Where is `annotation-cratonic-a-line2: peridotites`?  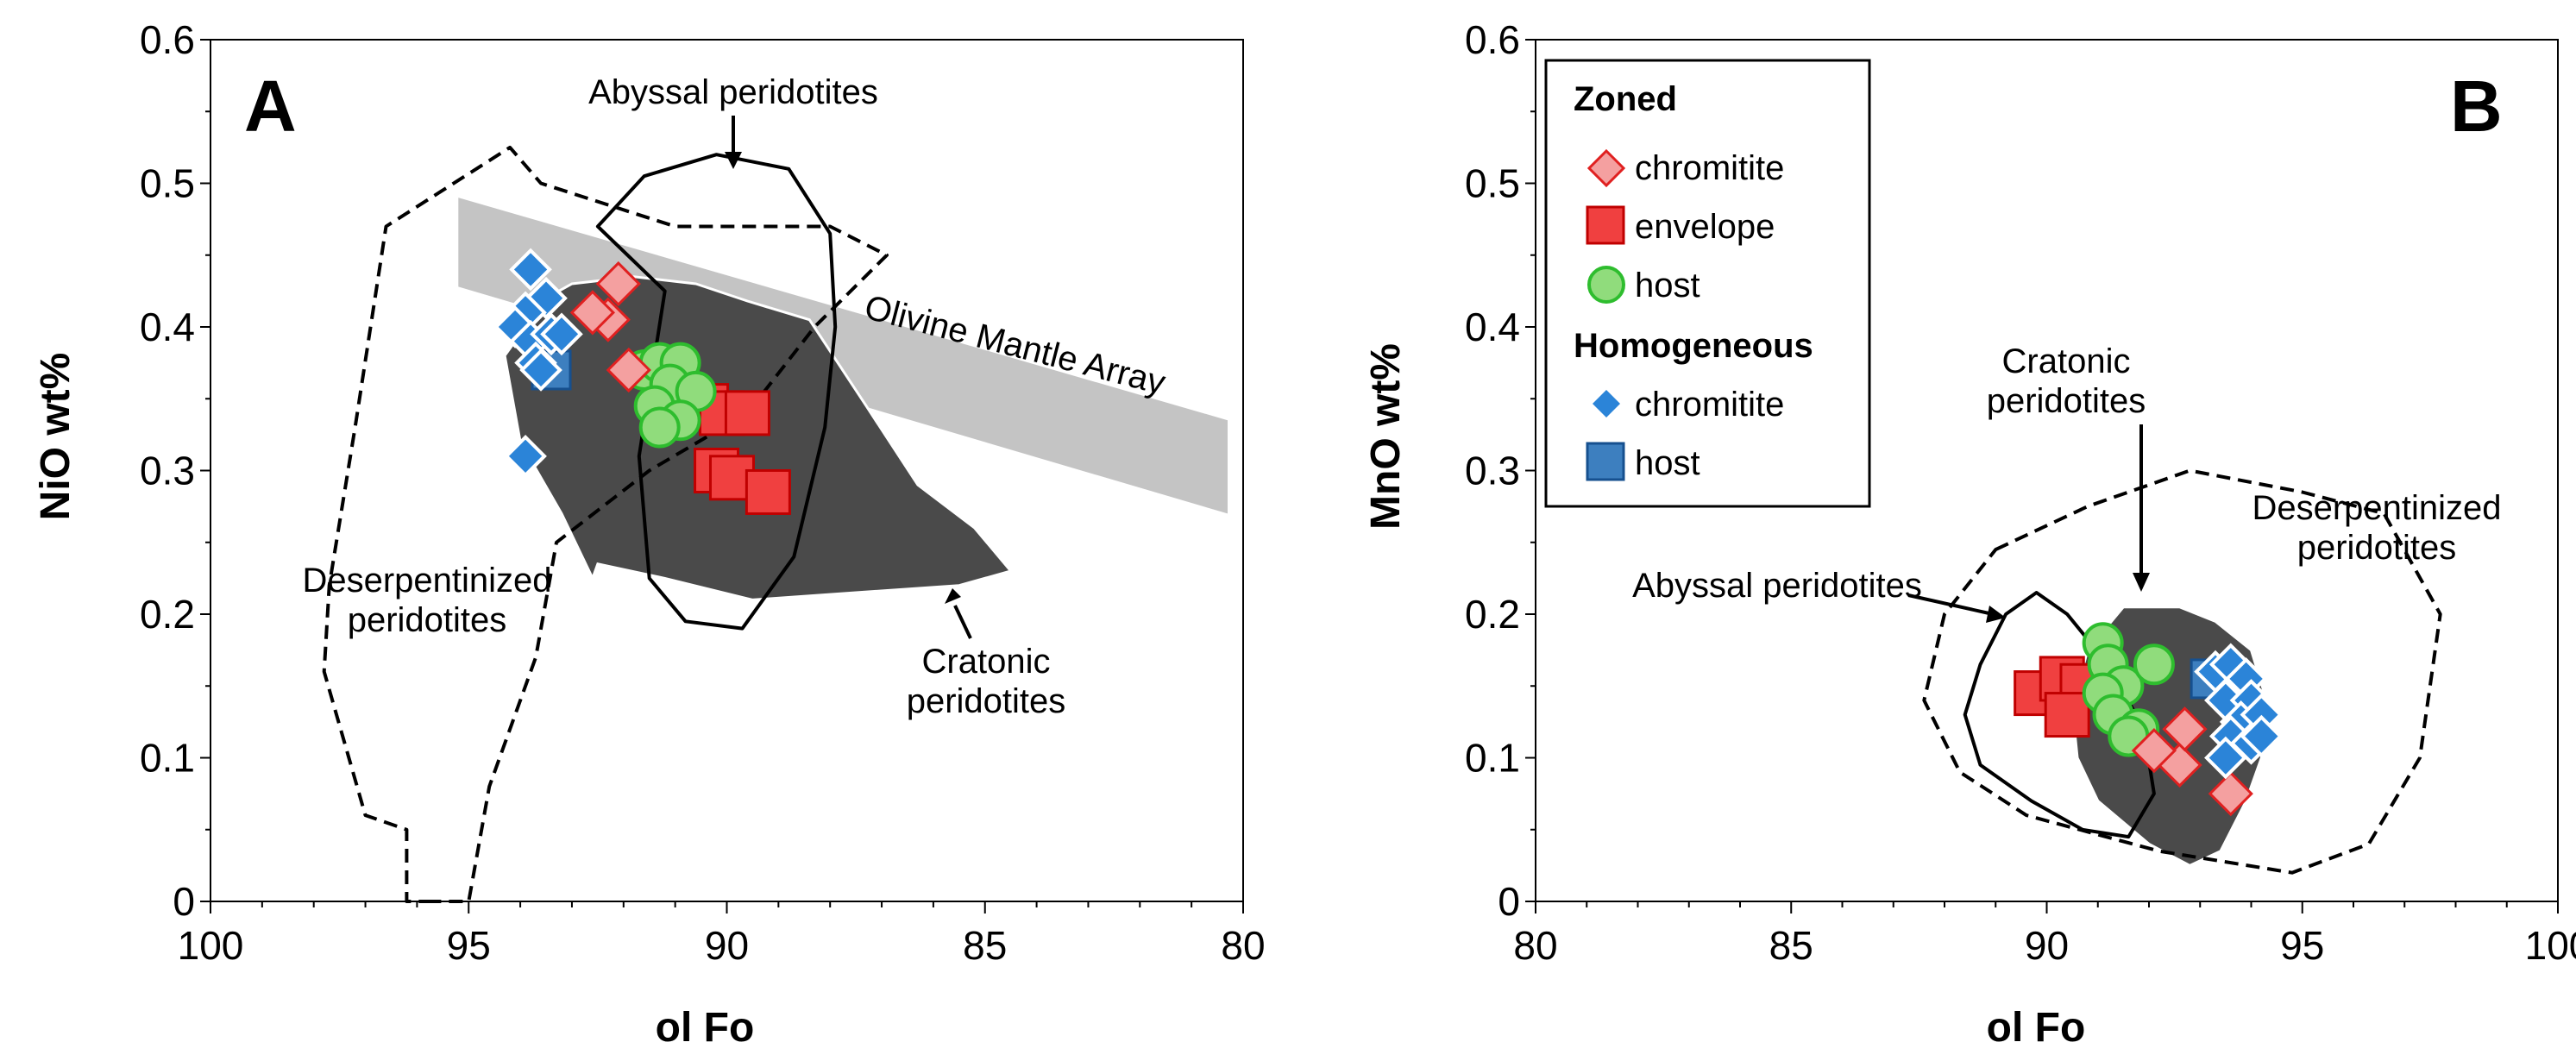
annotation-cratonic-a-line2: peridotites is located at coordinates (986, 701).